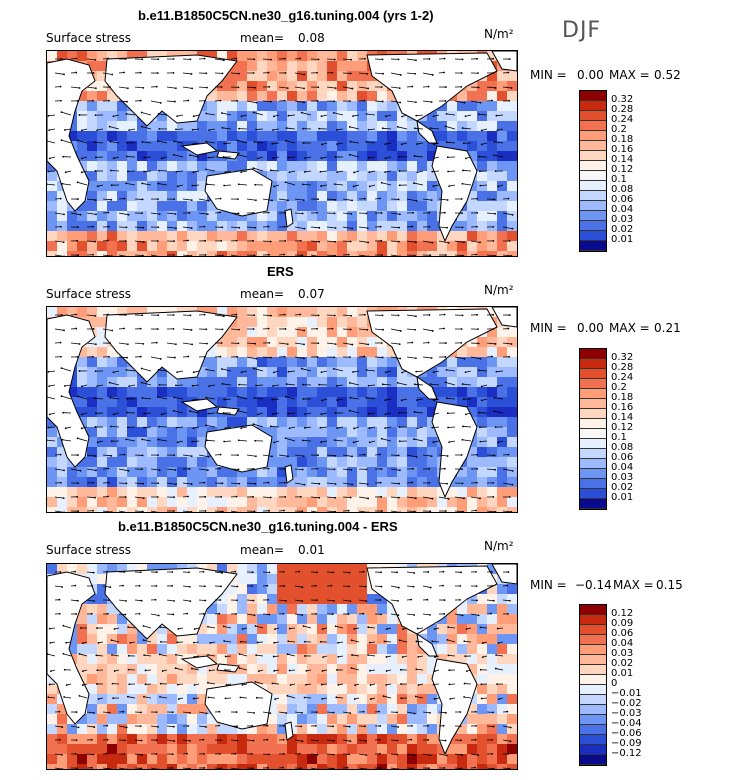 The image size is (733, 780). Describe the element at coordinates (593, 404) in the screenshot. I see `colorbar-swatch` at that location.